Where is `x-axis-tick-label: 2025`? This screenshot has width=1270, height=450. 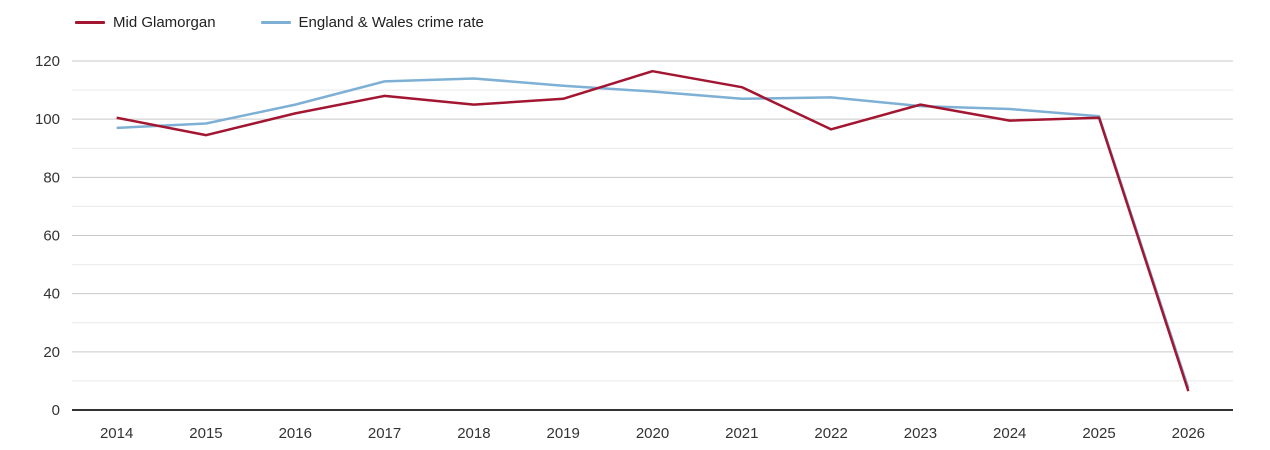
x-axis-tick-label: 2025 is located at coordinates (1098, 433).